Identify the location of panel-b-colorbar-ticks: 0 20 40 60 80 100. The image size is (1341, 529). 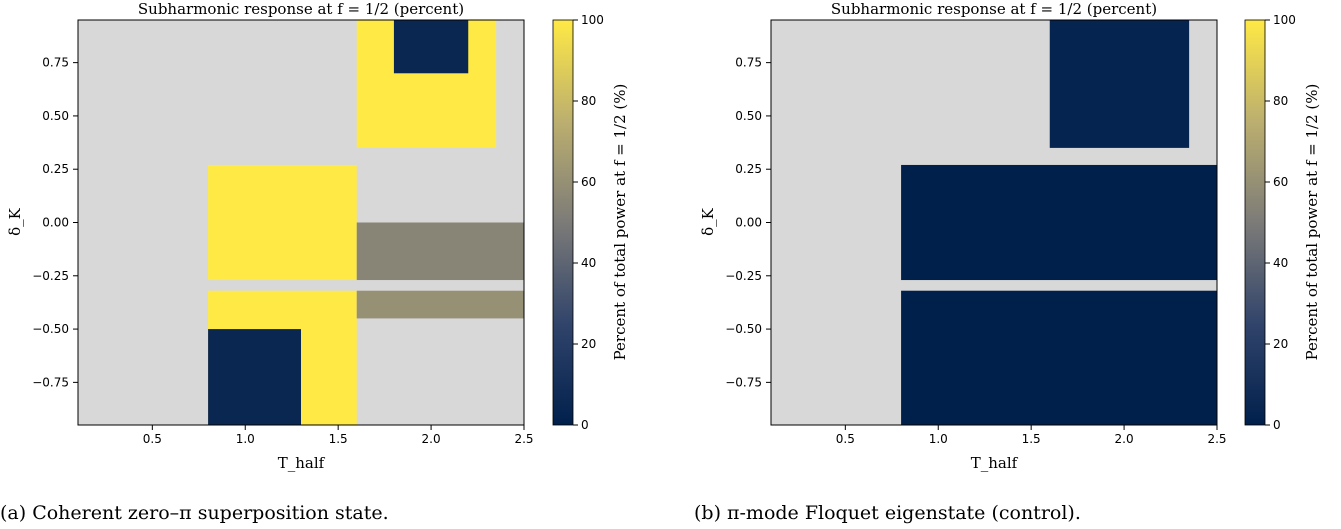
(1280, 222).